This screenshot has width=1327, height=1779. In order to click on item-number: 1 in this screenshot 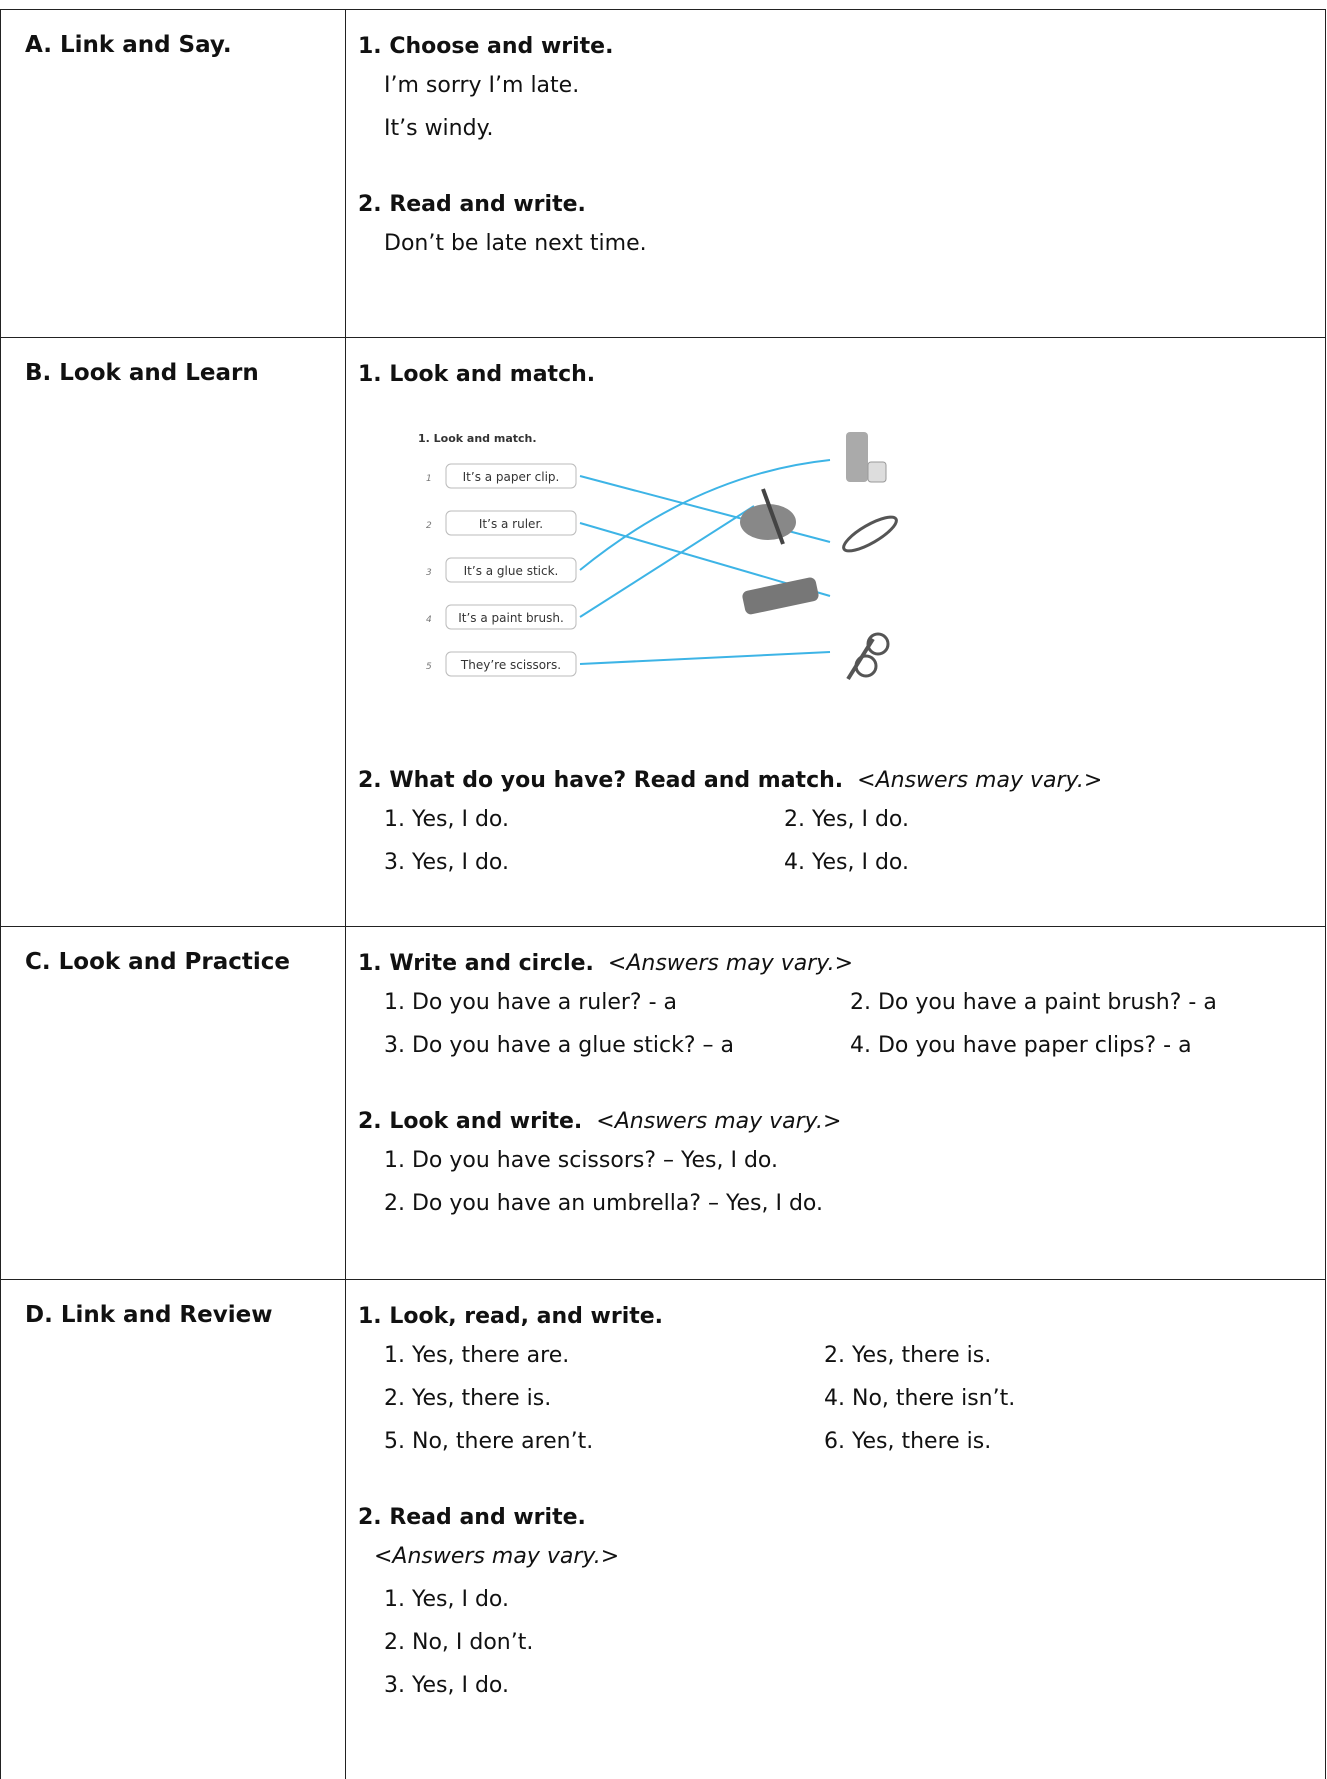, I will do `click(429, 479)`.